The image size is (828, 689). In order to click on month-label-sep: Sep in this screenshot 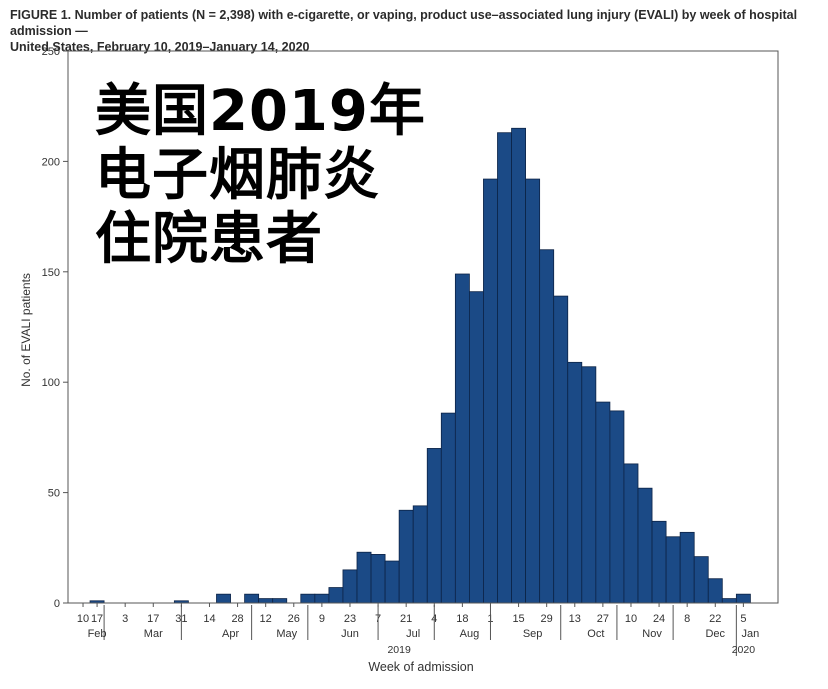, I will do `click(533, 634)`.